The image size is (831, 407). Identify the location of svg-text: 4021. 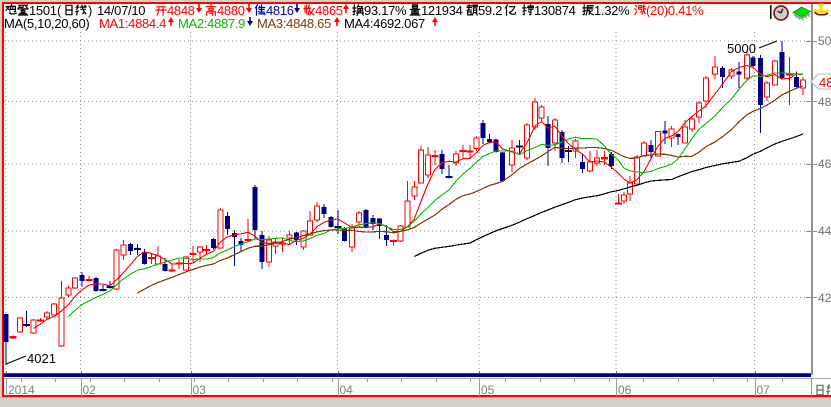
(41, 358).